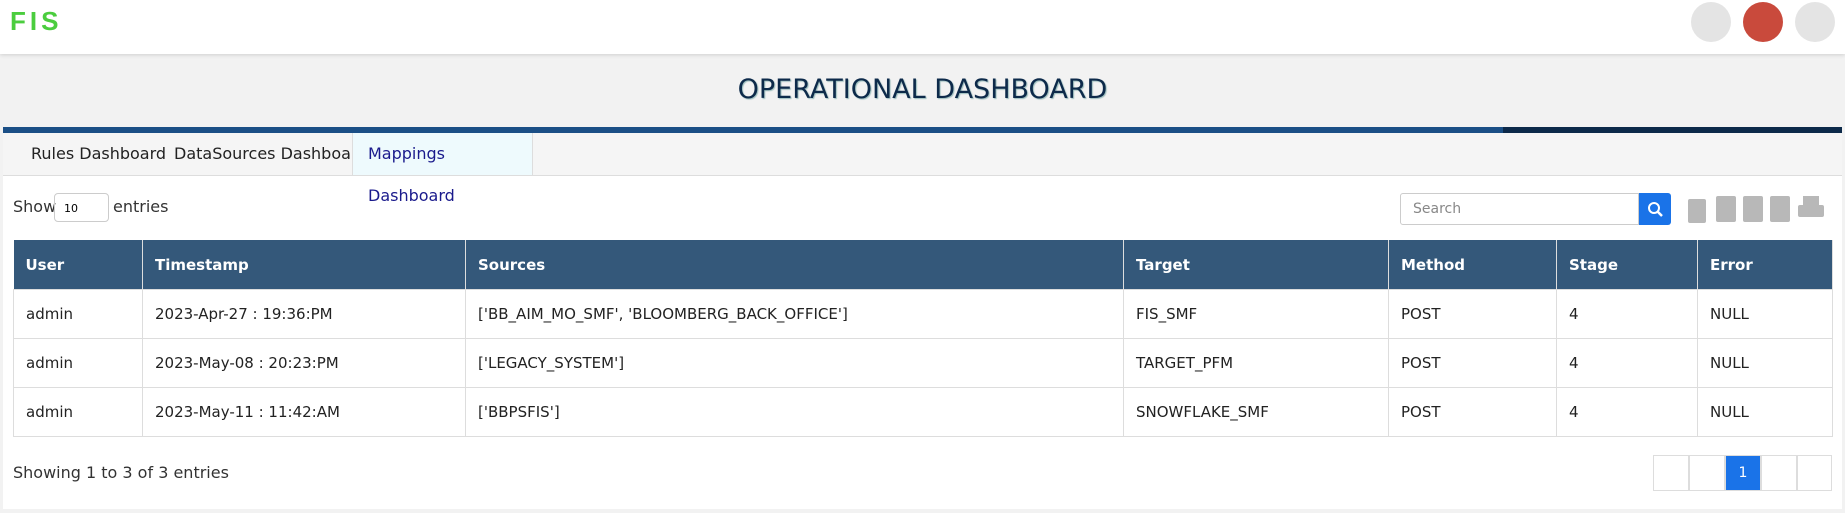  What do you see at coordinates (1671, 473) in the screenshot?
I see `first-page` at bounding box center [1671, 473].